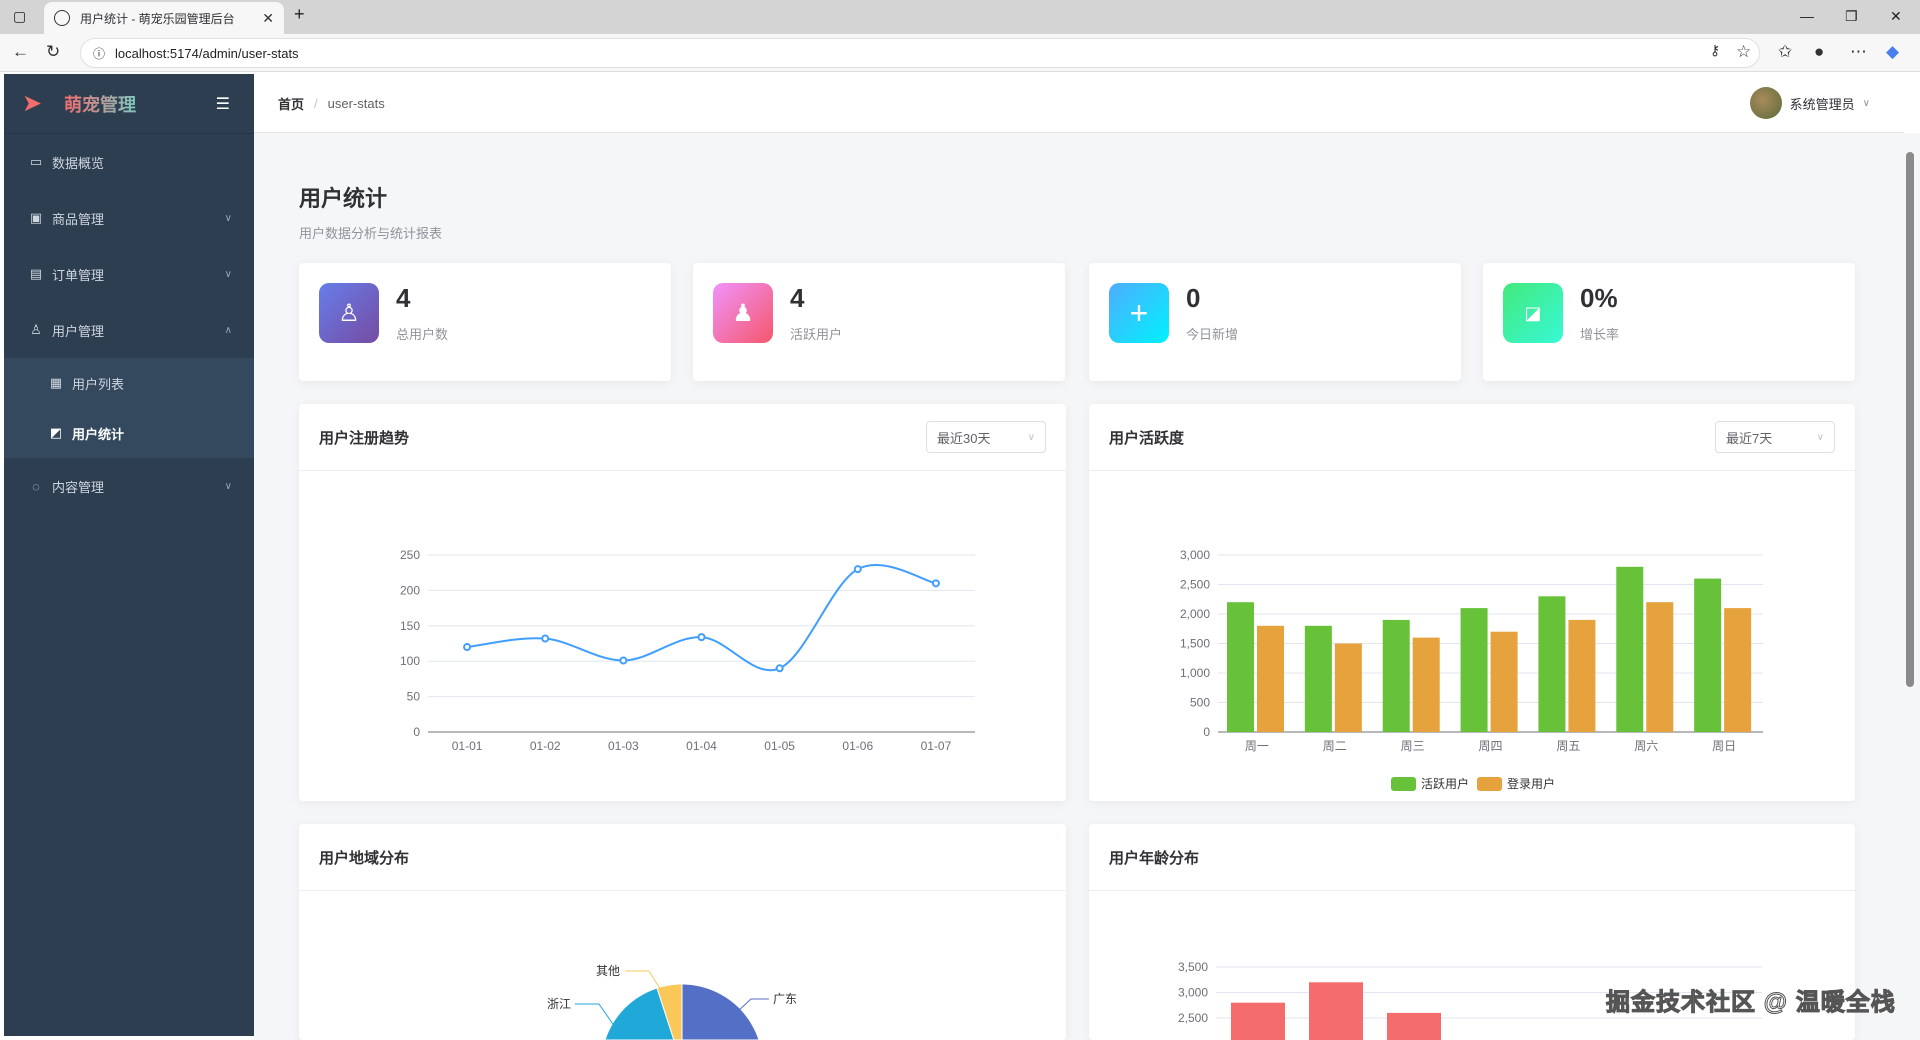  Describe the element at coordinates (1568, 746) in the screenshot. I see `x-tick-label: 周五` at that location.